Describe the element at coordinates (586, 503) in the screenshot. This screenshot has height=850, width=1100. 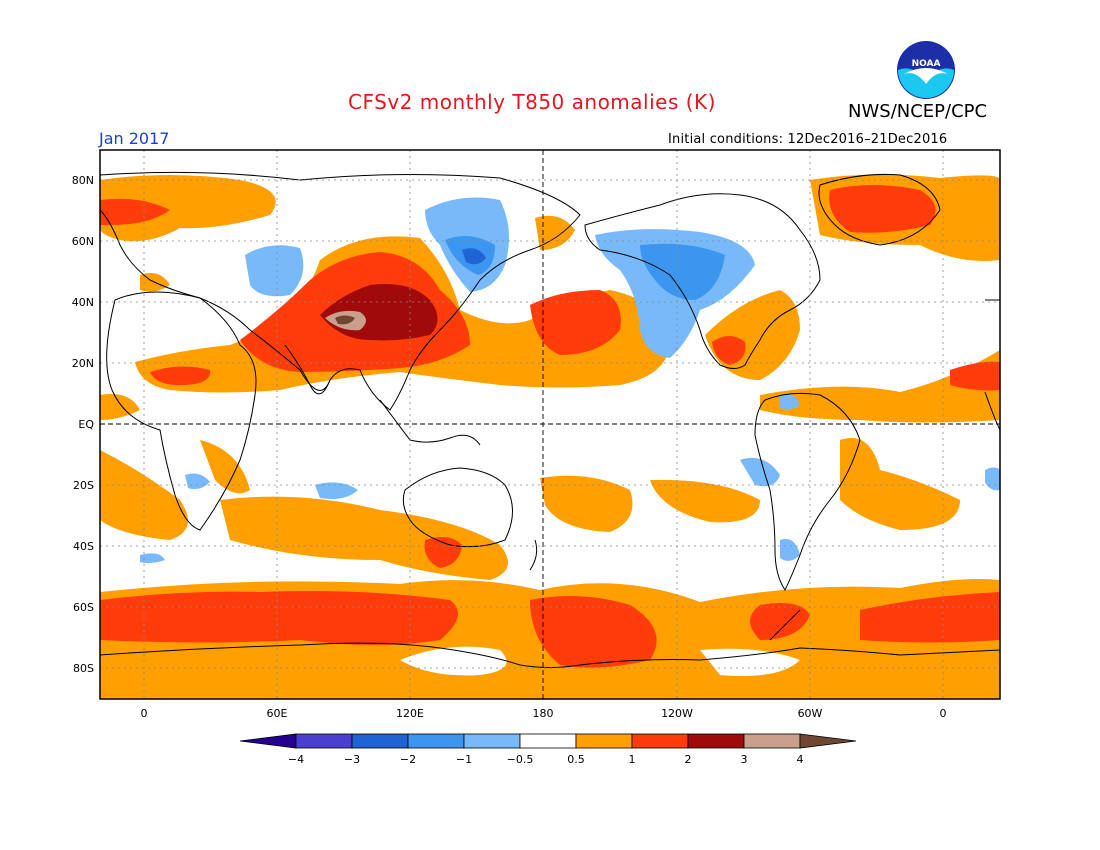
I see `warm-region-south-pacific-subtropical` at that location.